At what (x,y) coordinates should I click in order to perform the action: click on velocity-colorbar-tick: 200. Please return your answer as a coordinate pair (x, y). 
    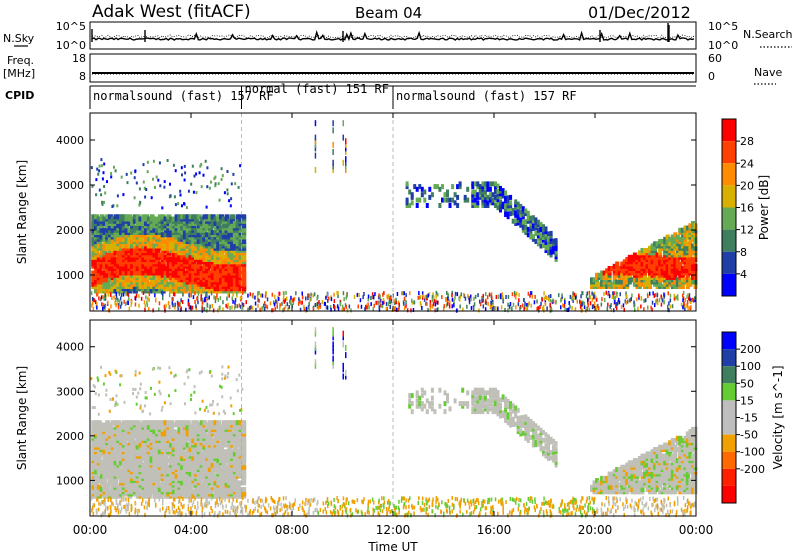
    Looking at the image, I should click on (750, 349).